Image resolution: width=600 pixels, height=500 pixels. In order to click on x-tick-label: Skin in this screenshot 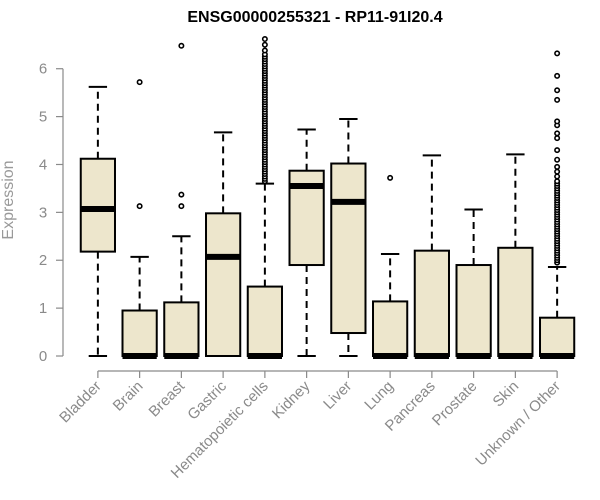, I will do `click(506, 394)`.